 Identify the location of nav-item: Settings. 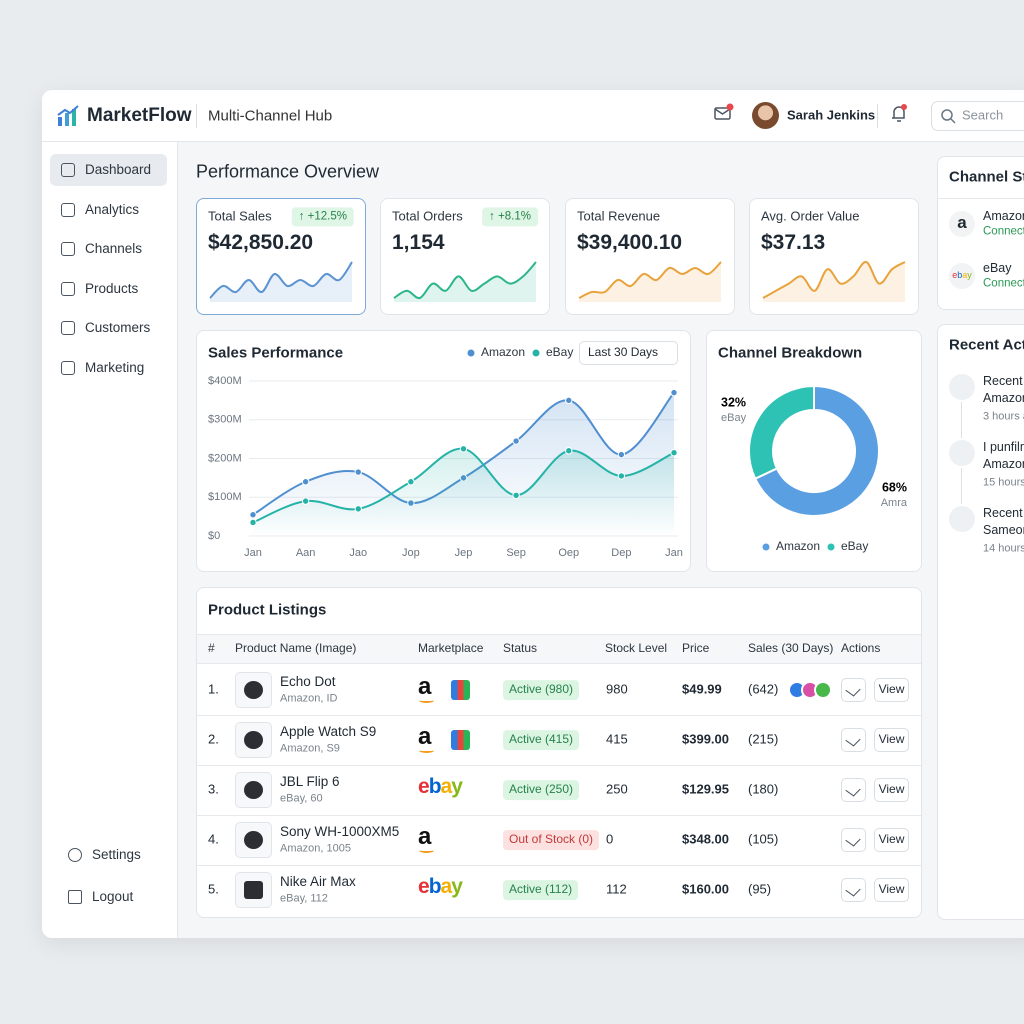
(116, 855).